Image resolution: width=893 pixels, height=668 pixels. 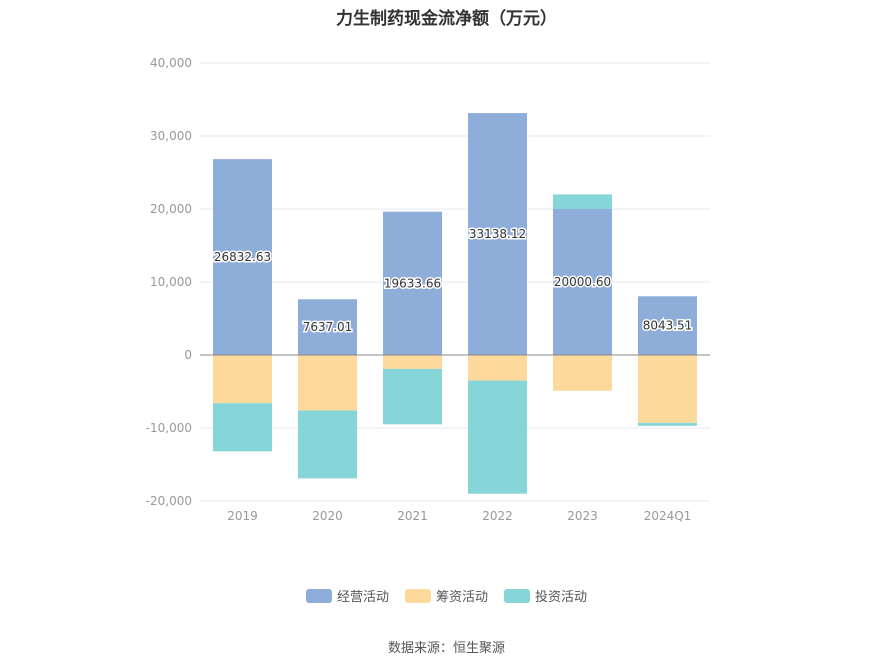 What do you see at coordinates (327, 516) in the screenshot?
I see `x-tick-label: 2020` at bounding box center [327, 516].